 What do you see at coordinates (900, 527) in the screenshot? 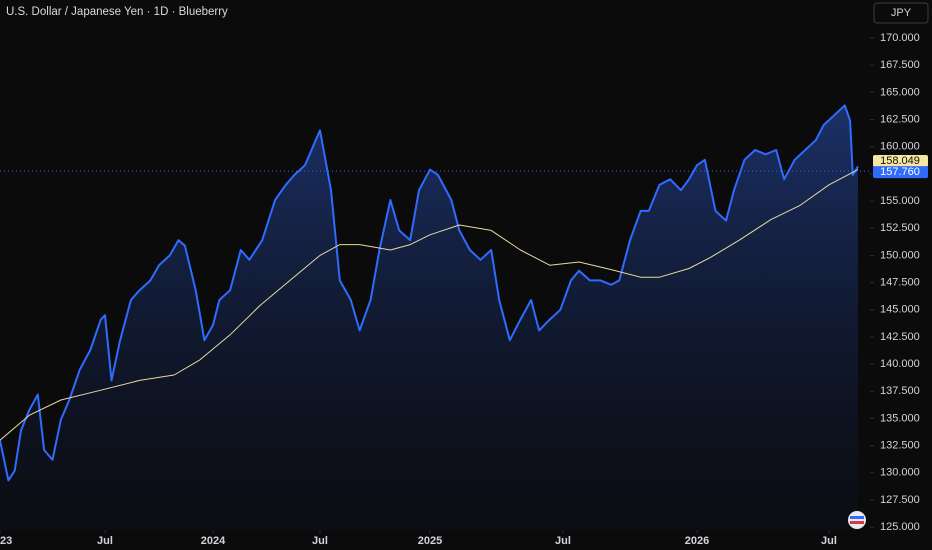
I see `y-tick-label: 125.000` at bounding box center [900, 527].